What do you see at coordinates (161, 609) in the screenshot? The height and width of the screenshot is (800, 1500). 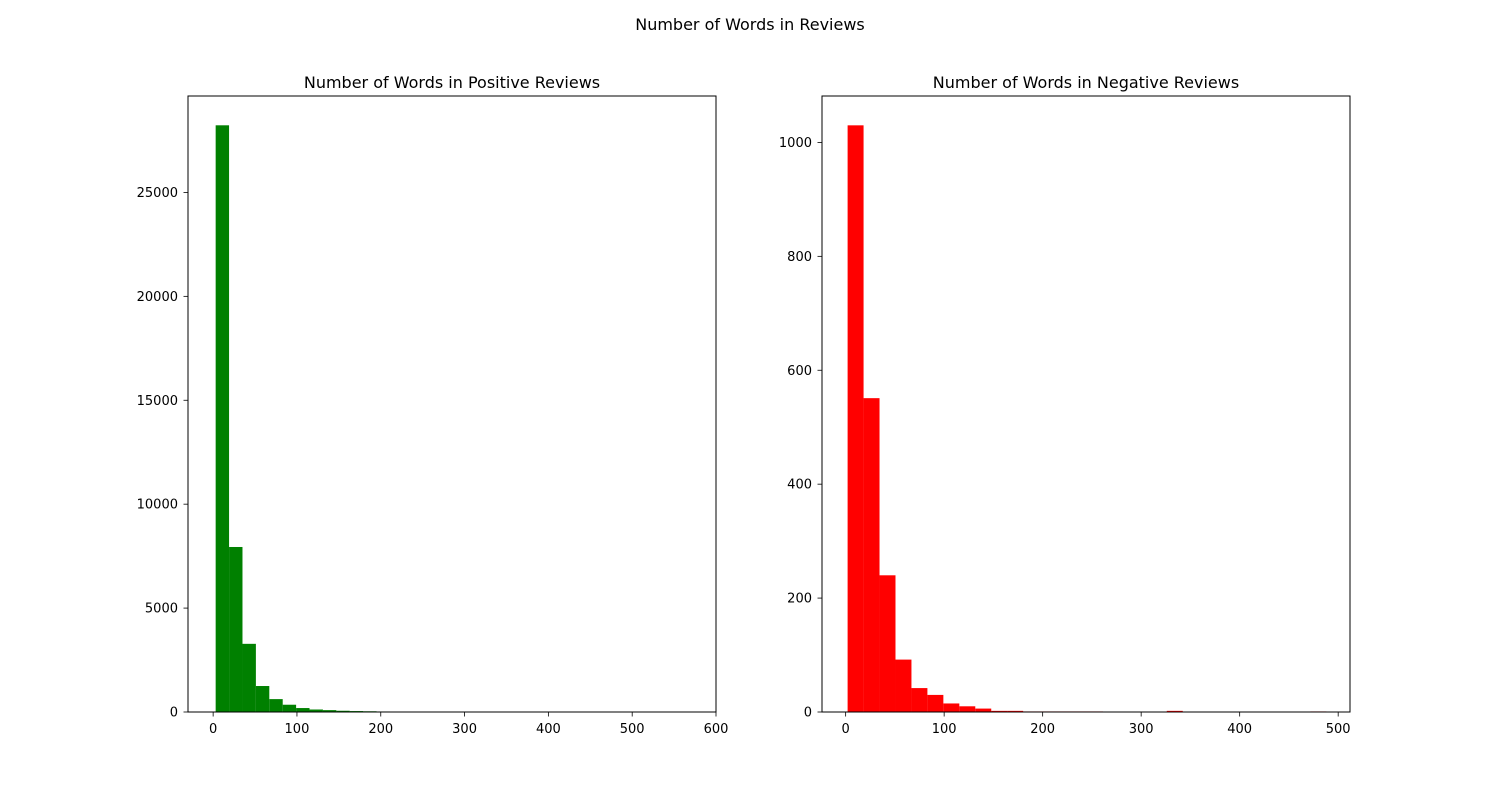 I see `positive-y-tick-label: 5000` at bounding box center [161, 609].